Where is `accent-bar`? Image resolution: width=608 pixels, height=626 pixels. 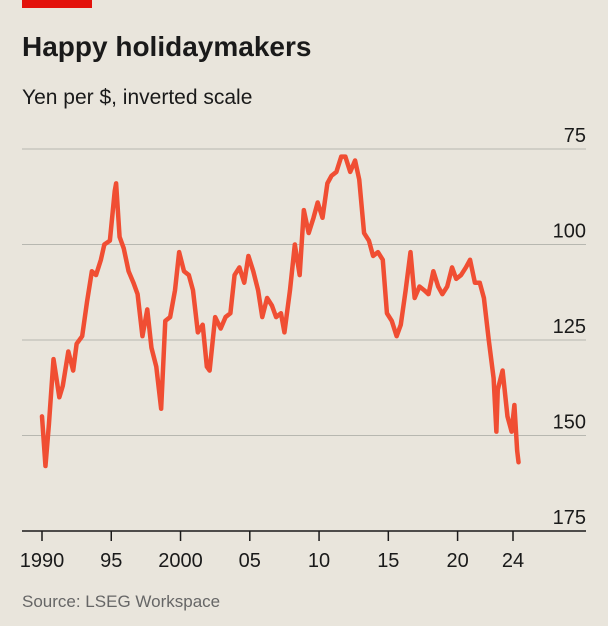 accent-bar is located at coordinates (57, 4).